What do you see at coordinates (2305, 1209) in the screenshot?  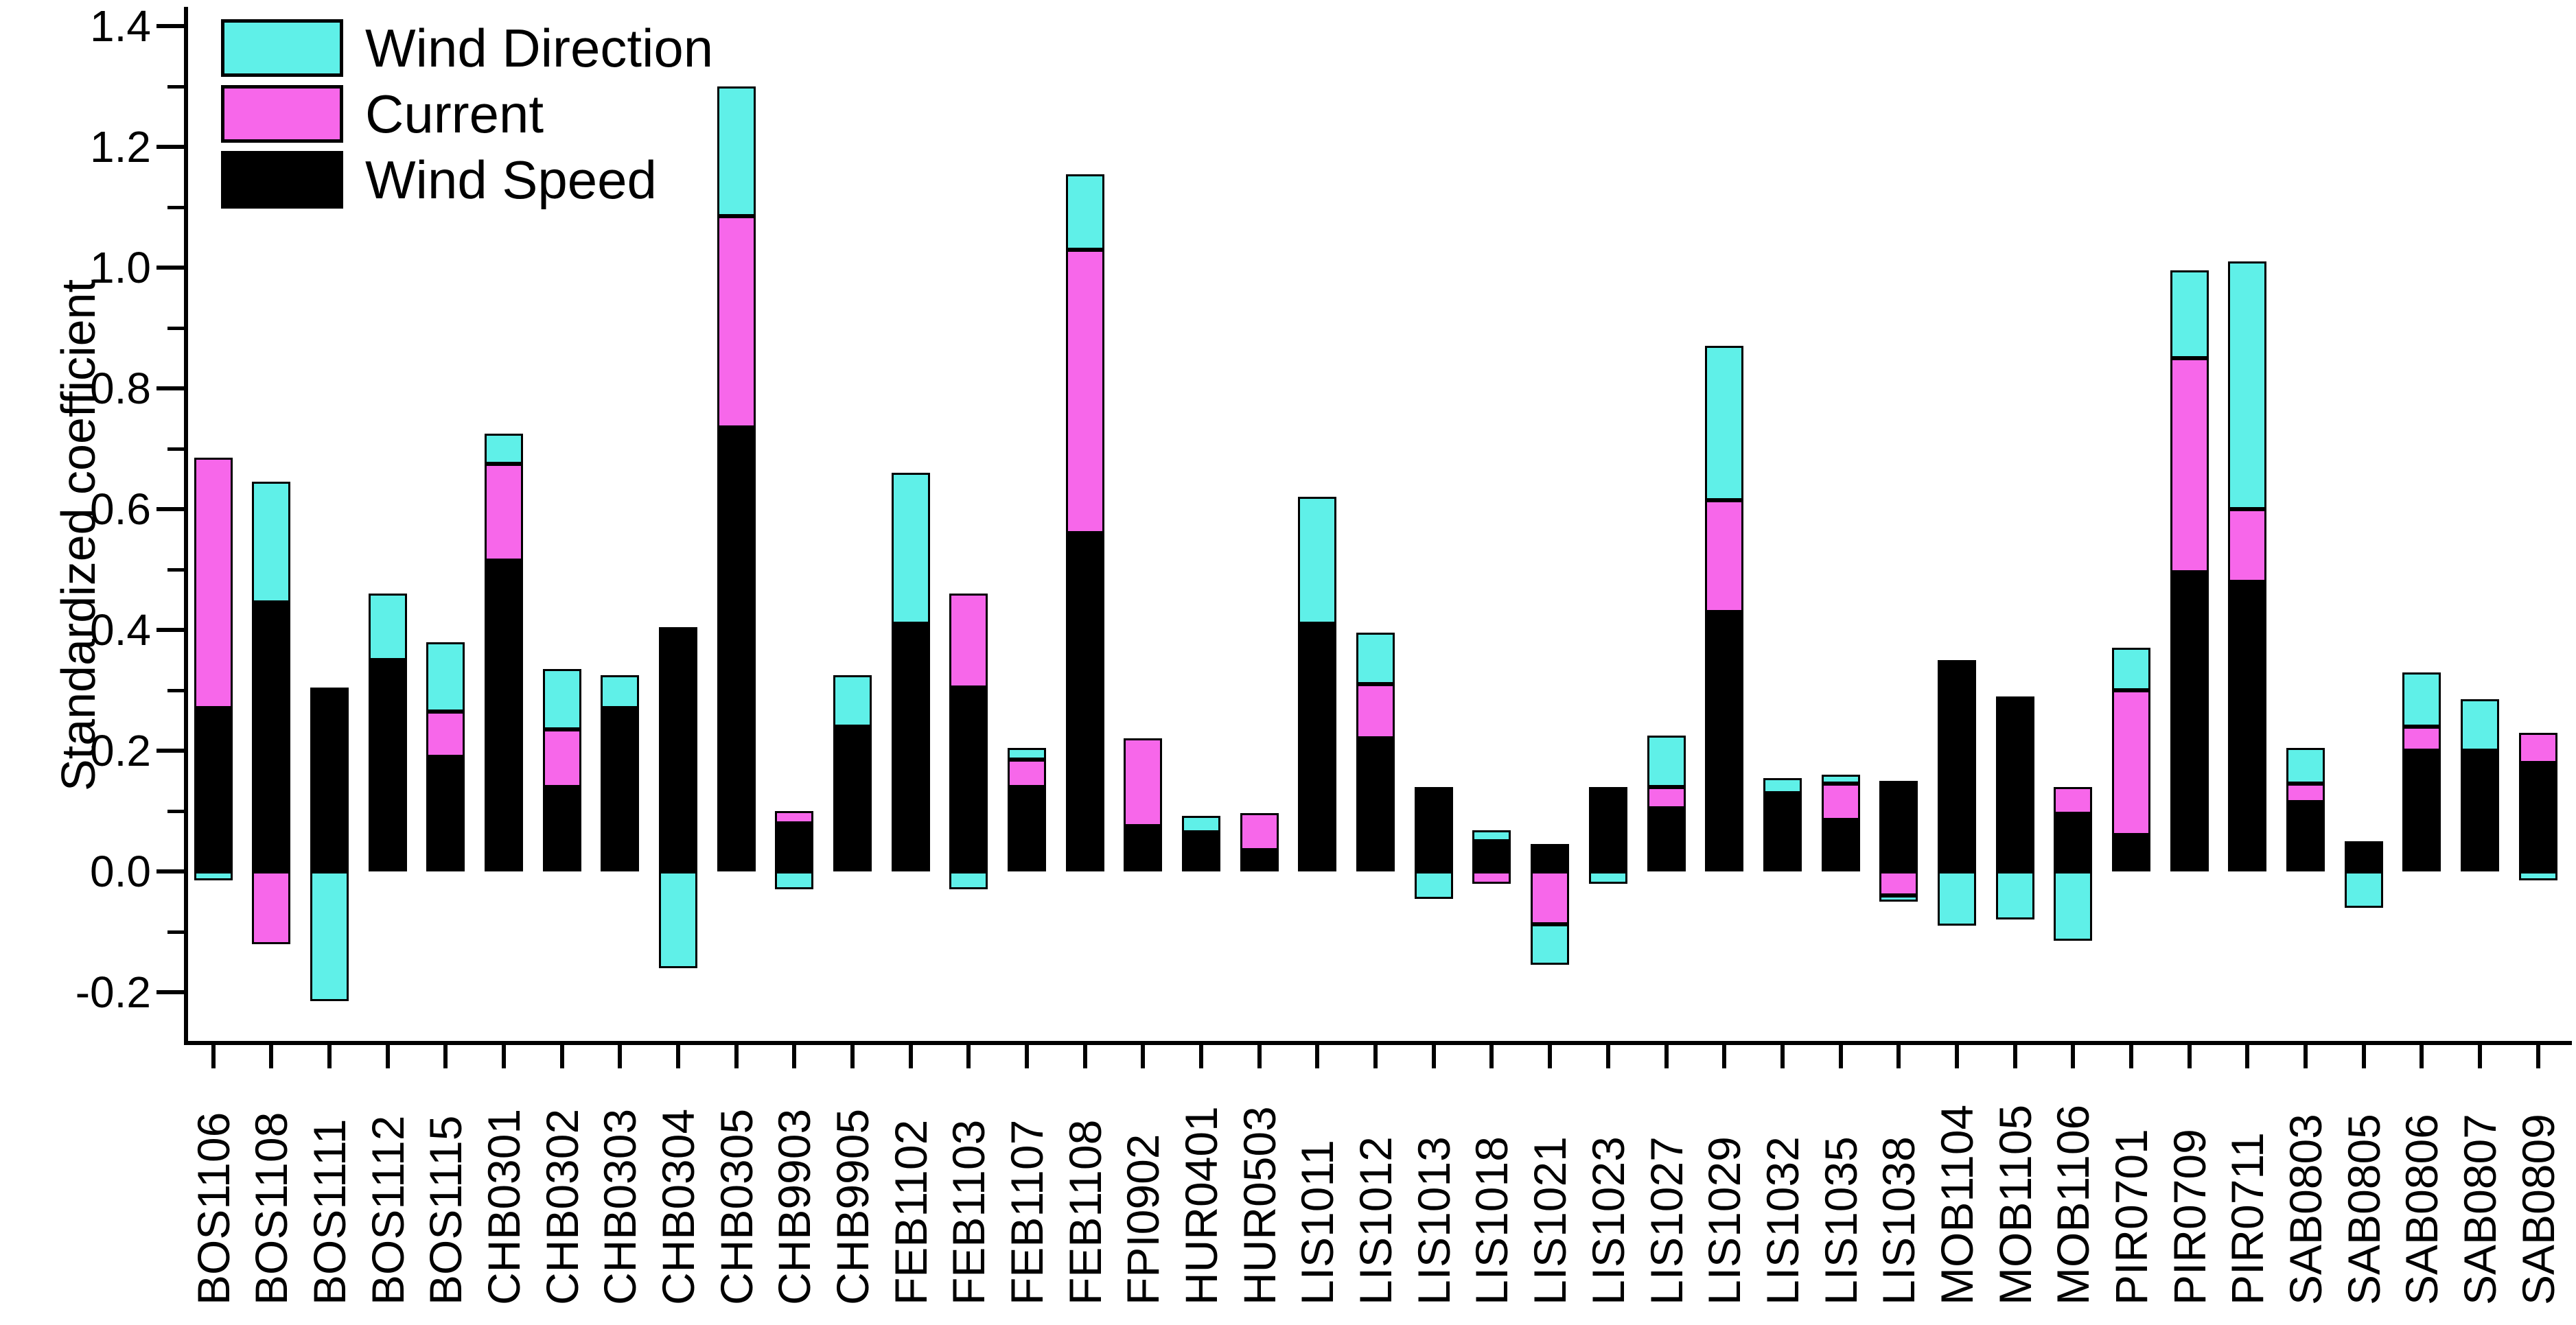 I see `x-tick-label: SAB0803` at bounding box center [2305, 1209].